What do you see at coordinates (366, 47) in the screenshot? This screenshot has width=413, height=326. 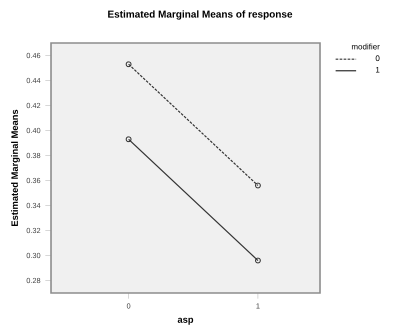 I see `legend-title: modifier` at bounding box center [366, 47].